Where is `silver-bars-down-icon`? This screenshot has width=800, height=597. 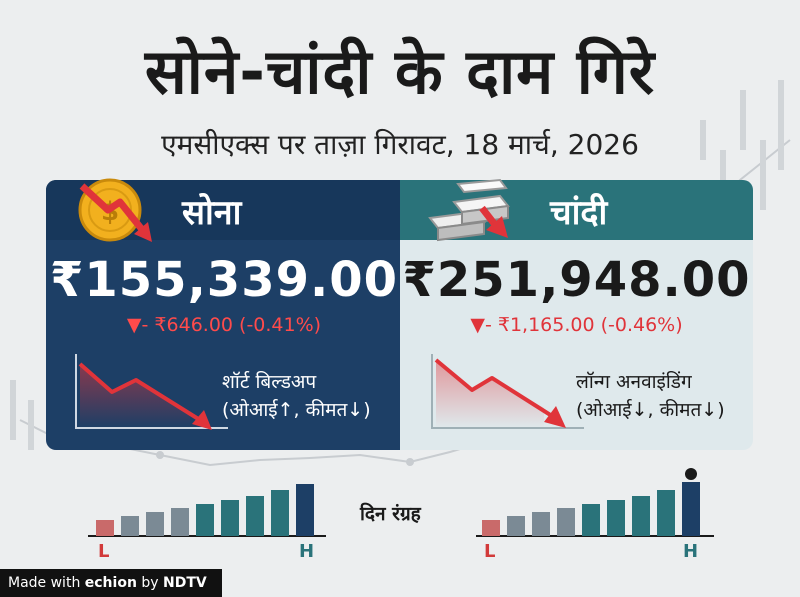 silver-bars-down-icon is located at coordinates (469, 210).